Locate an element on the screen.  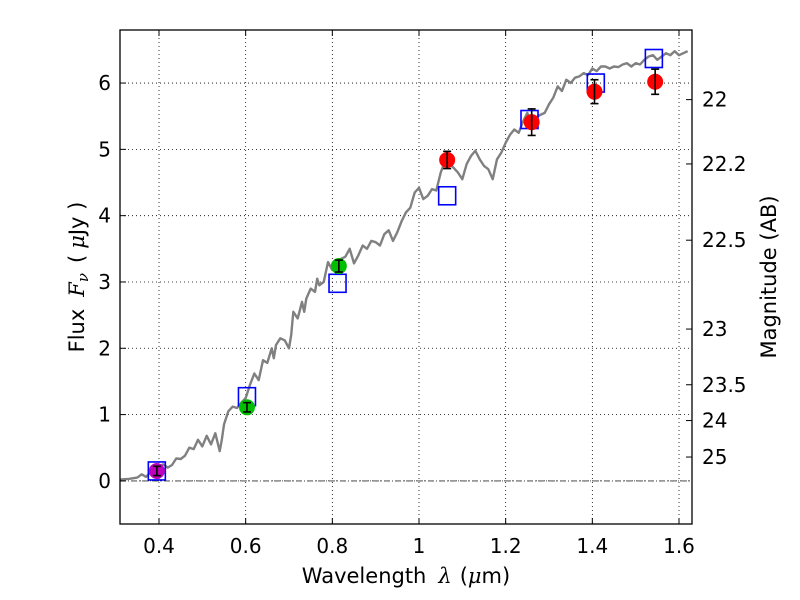
y2-tick-label: 22.2 is located at coordinates (724, 164).